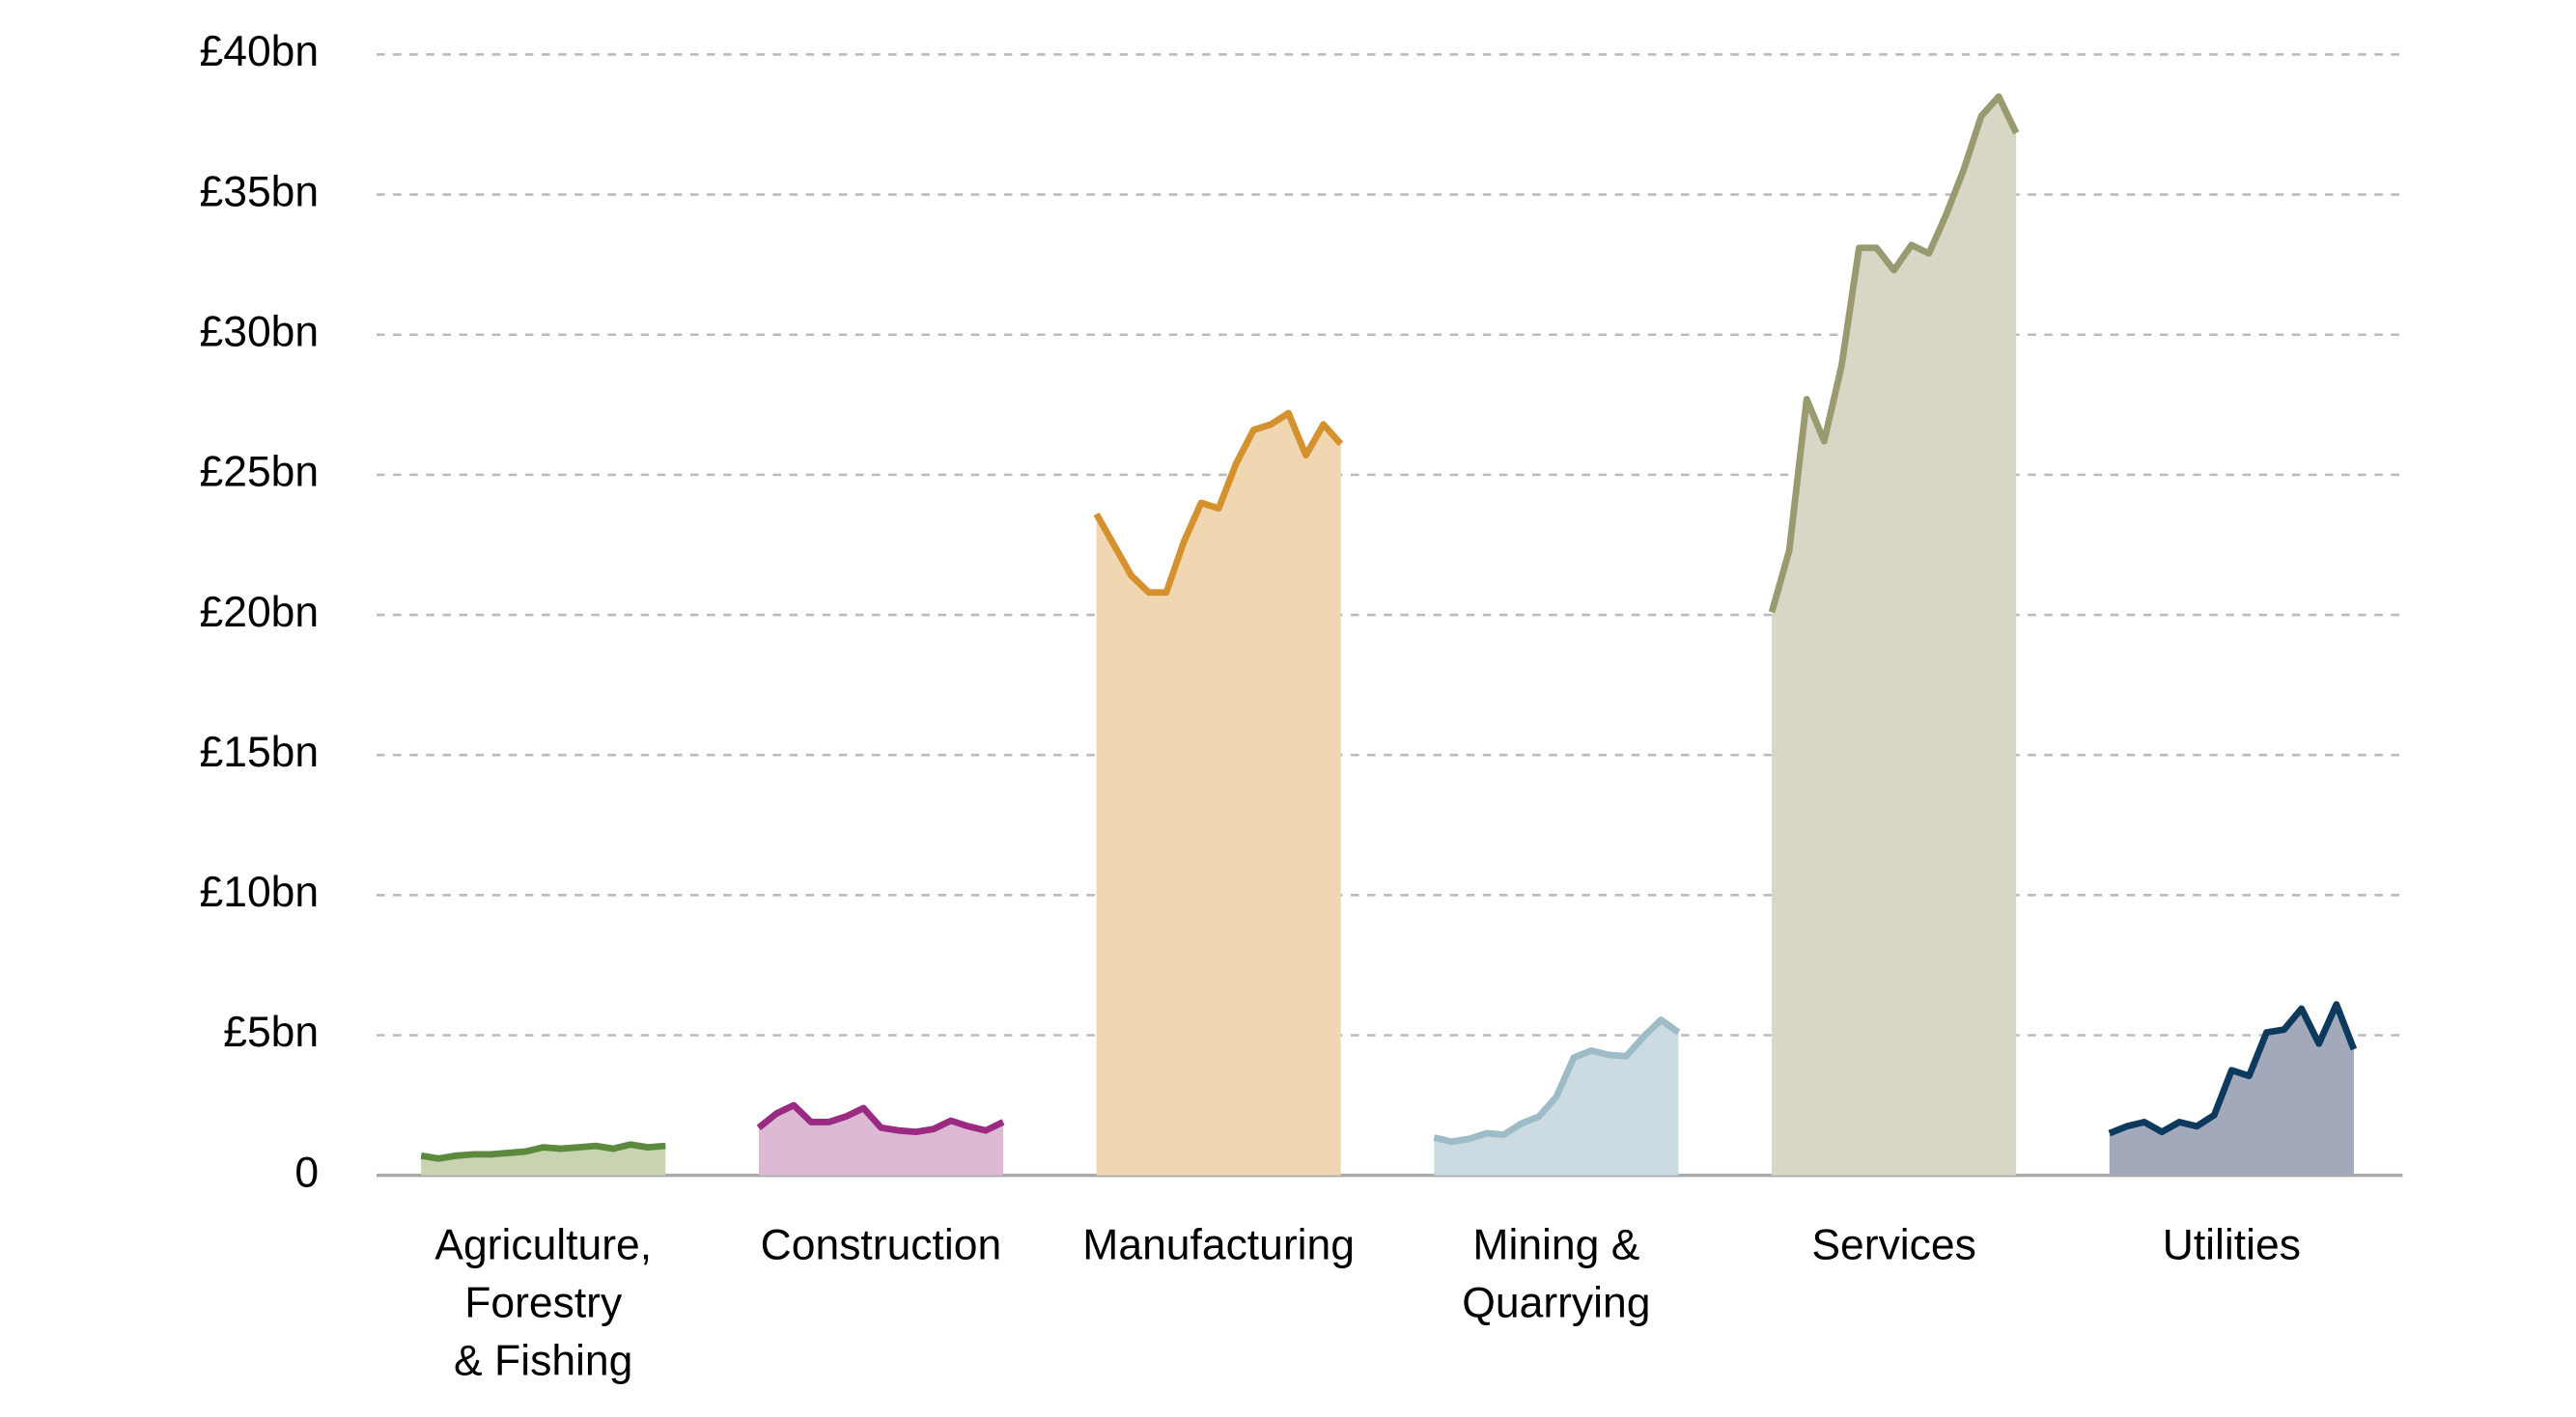 The width and height of the screenshot is (2576, 1417). What do you see at coordinates (260, 52) in the screenshot?
I see `y-tick-label: £40bn` at bounding box center [260, 52].